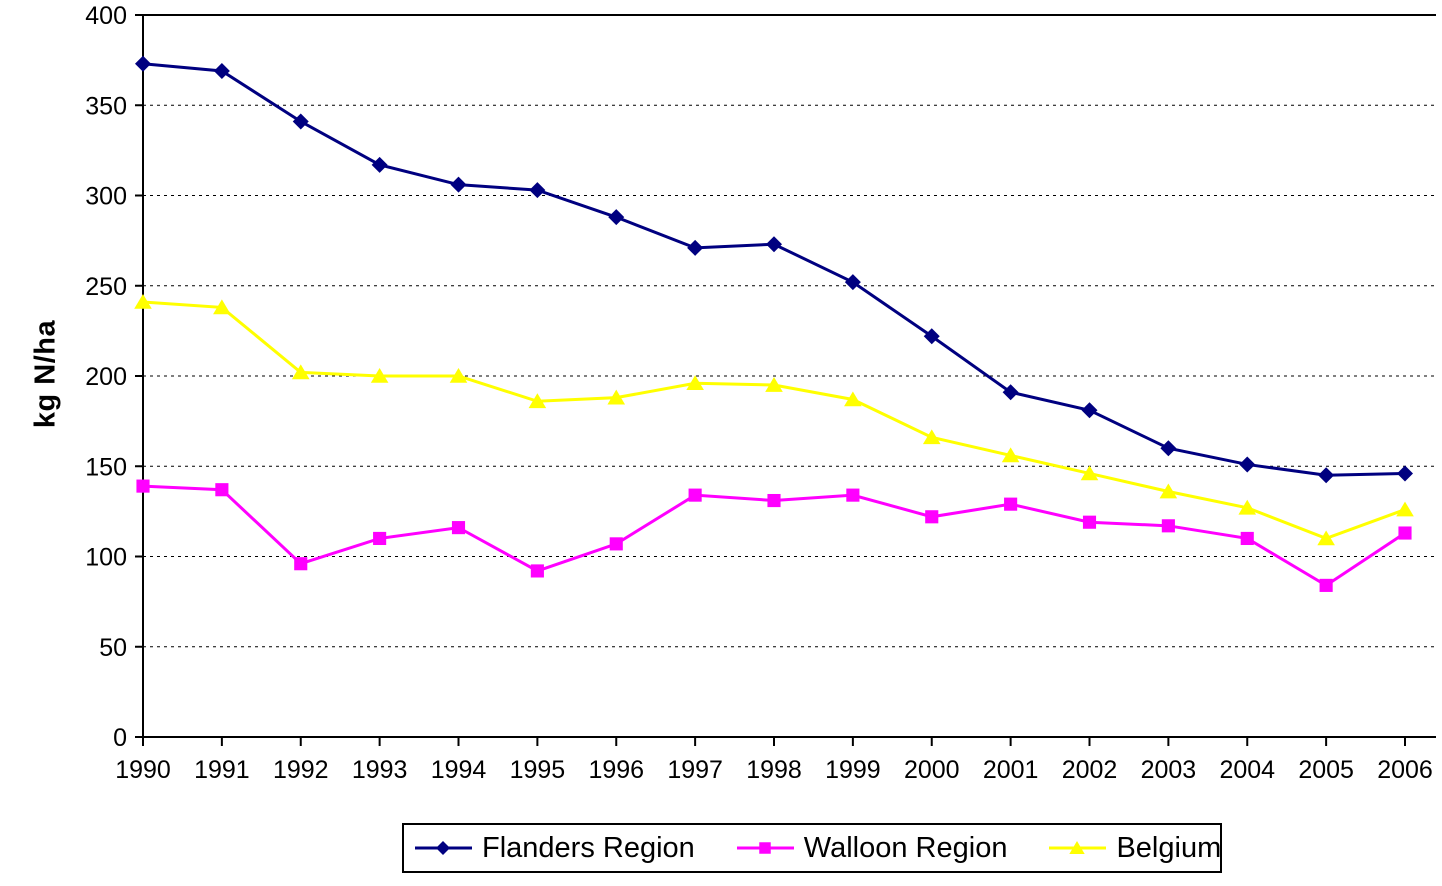 The width and height of the screenshot is (1442, 886). Describe the element at coordinates (106, 197) in the screenshot. I see `svg-text: 300` at that location.